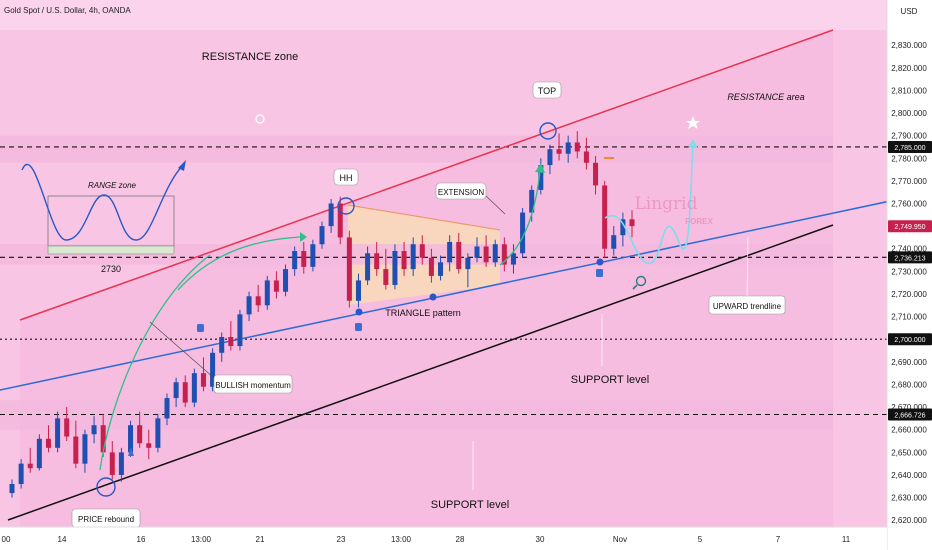 This screenshot has height=550, width=932. I want to click on y-tick-label: 2,800.000, so click(909, 113).